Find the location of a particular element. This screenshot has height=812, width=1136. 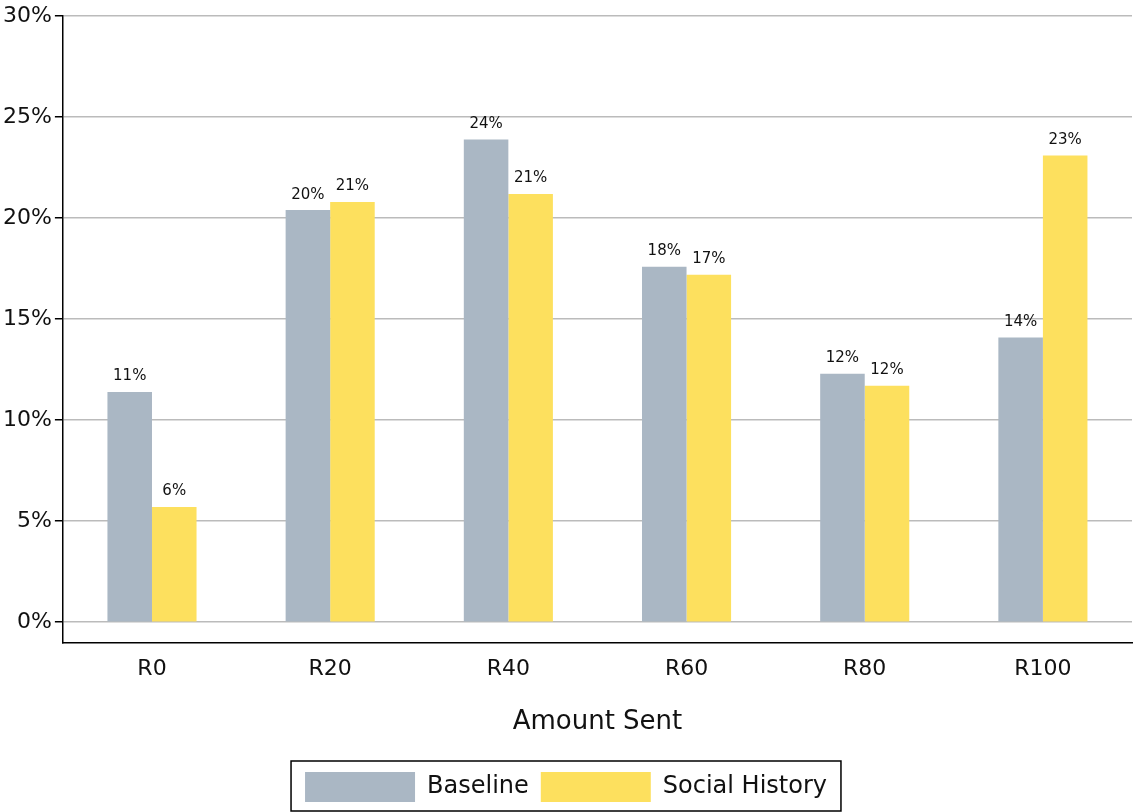

data-label: 14% is located at coordinates (1020, 320).